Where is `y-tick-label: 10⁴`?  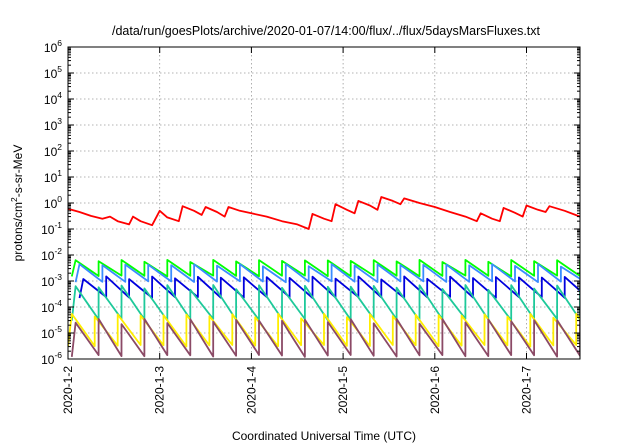 y-tick-label: 10⁴ is located at coordinates (53, 98).